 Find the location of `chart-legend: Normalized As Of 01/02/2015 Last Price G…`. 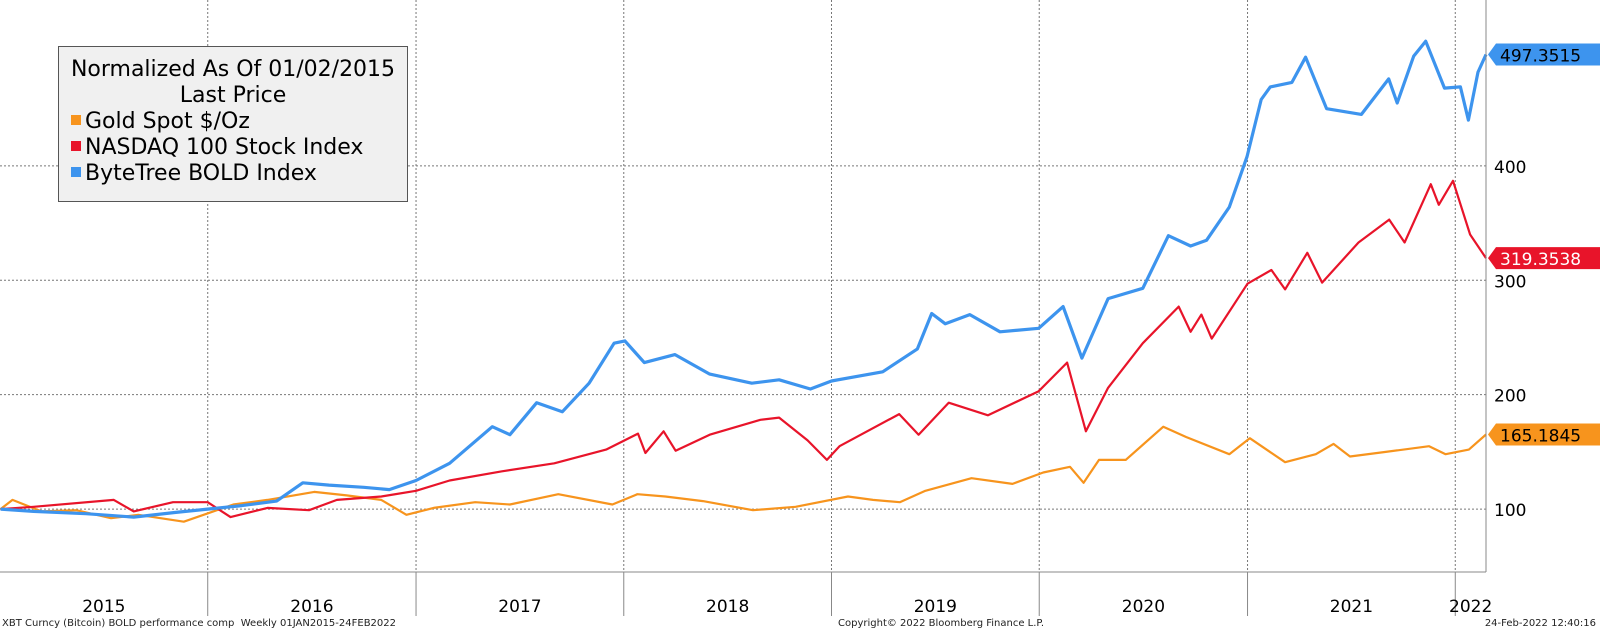

chart-legend: Normalized As Of 01/02/2015 Last Price G… is located at coordinates (233, 124).